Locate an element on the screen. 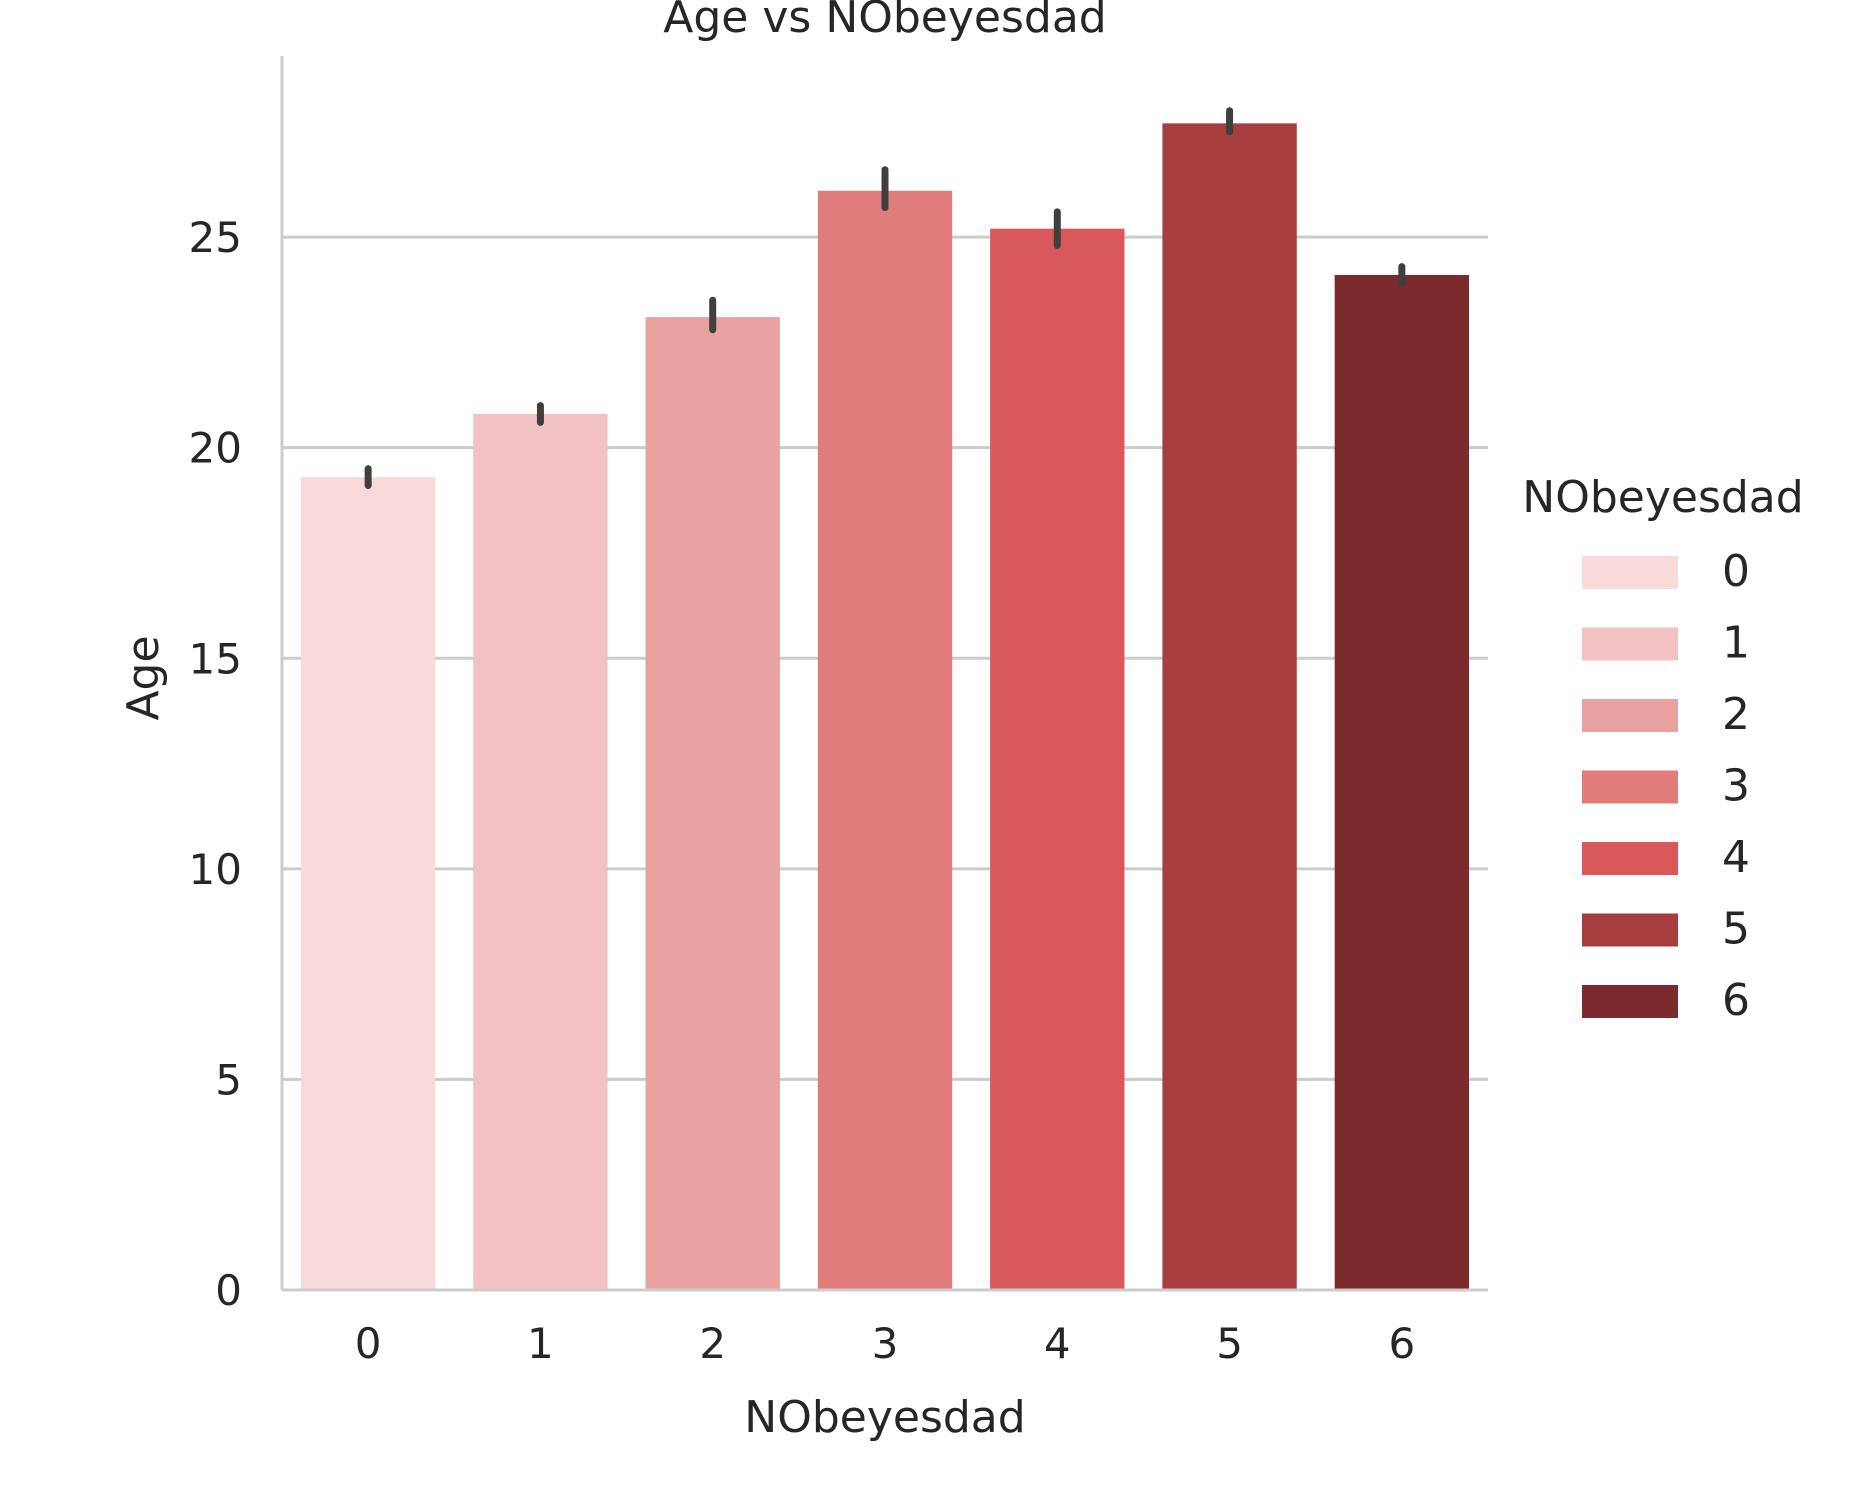 The width and height of the screenshot is (1862, 1505). x-tick-label: 5 is located at coordinates (1229, 1343).